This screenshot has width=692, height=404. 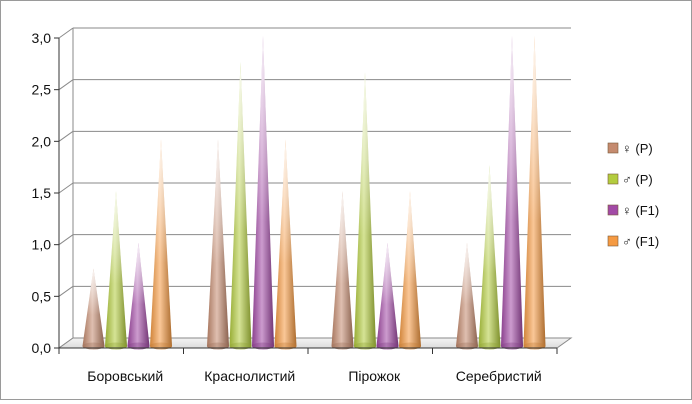 What do you see at coordinates (640, 210) in the screenshot?
I see `legend-label: ♀ (F1)` at bounding box center [640, 210].